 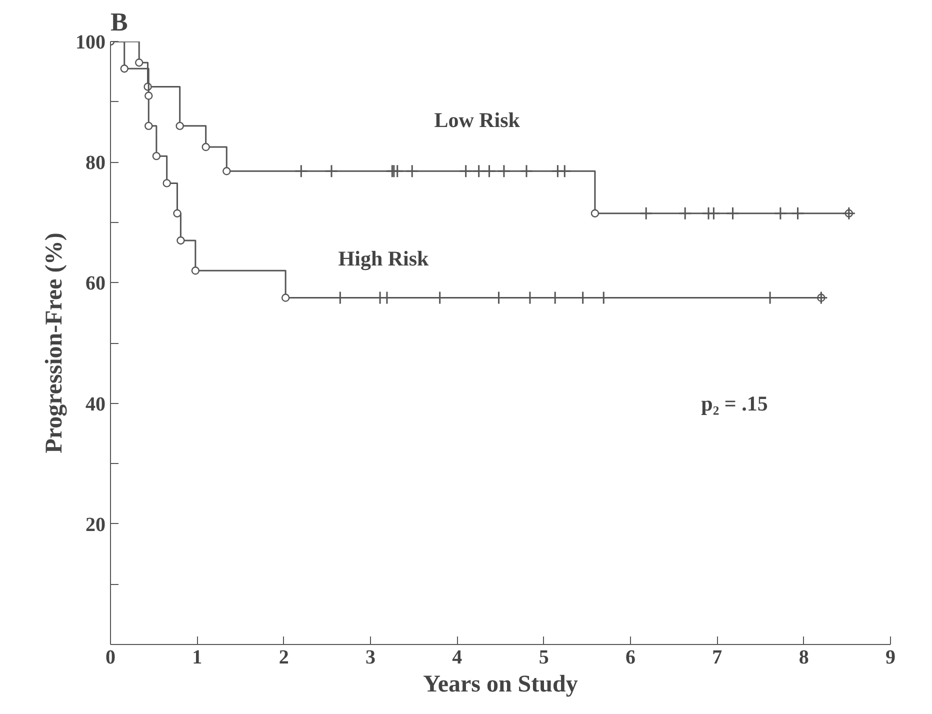 What do you see at coordinates (631, 657) in the screenshot?
I see `x-tick-label: 6` at bounding box center [631, 657].